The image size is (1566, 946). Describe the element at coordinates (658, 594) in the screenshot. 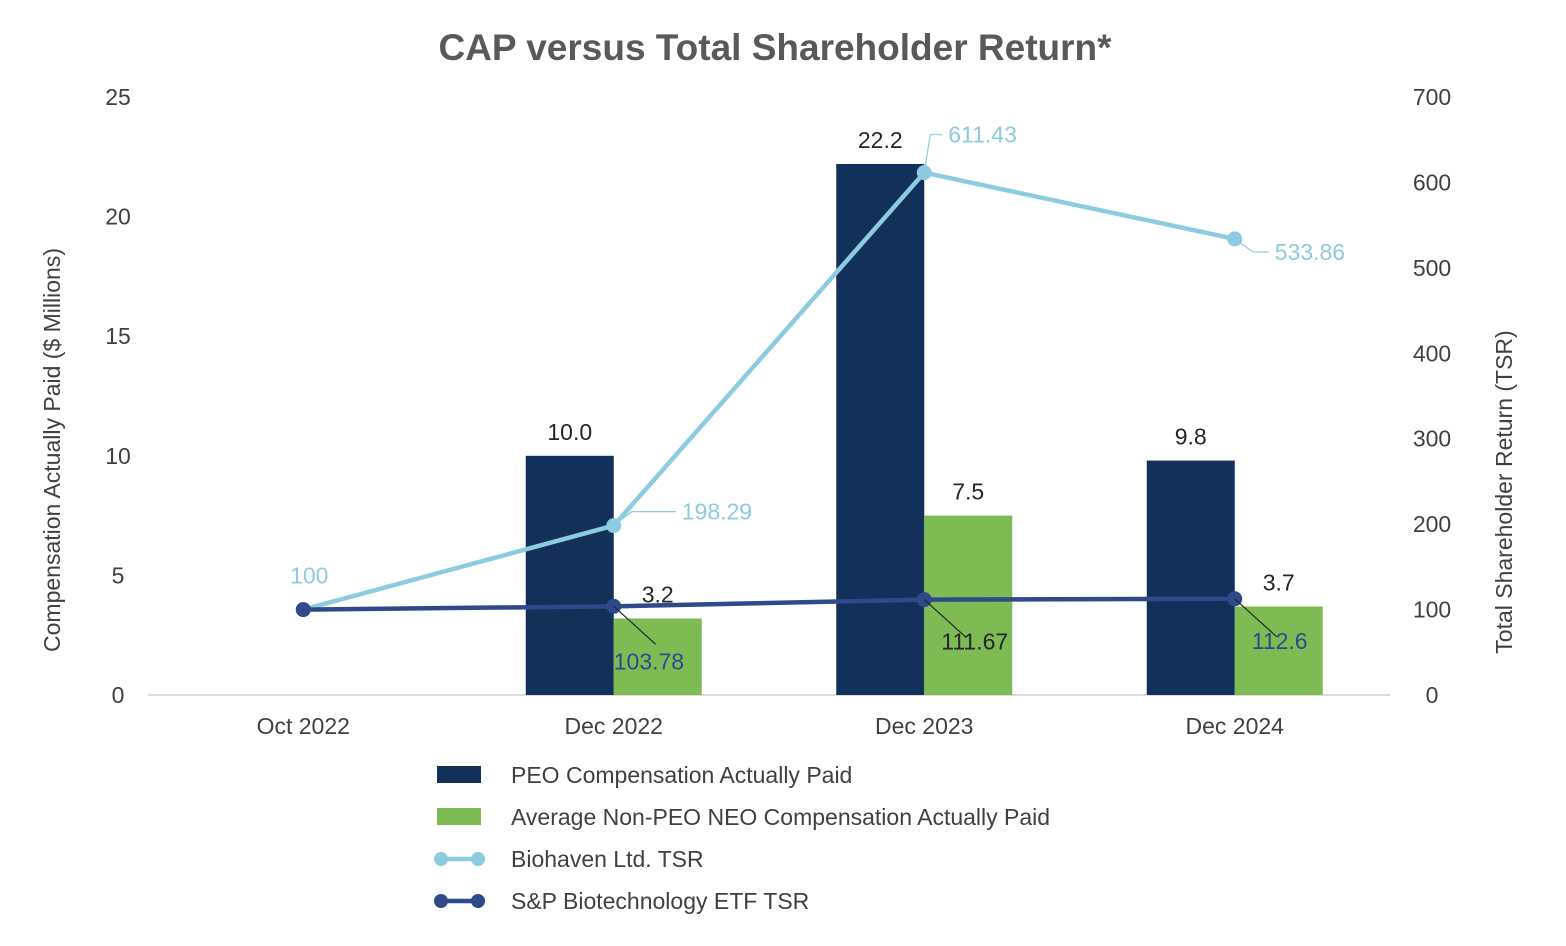

I see `bar-label-neo: 3.2` at that location.